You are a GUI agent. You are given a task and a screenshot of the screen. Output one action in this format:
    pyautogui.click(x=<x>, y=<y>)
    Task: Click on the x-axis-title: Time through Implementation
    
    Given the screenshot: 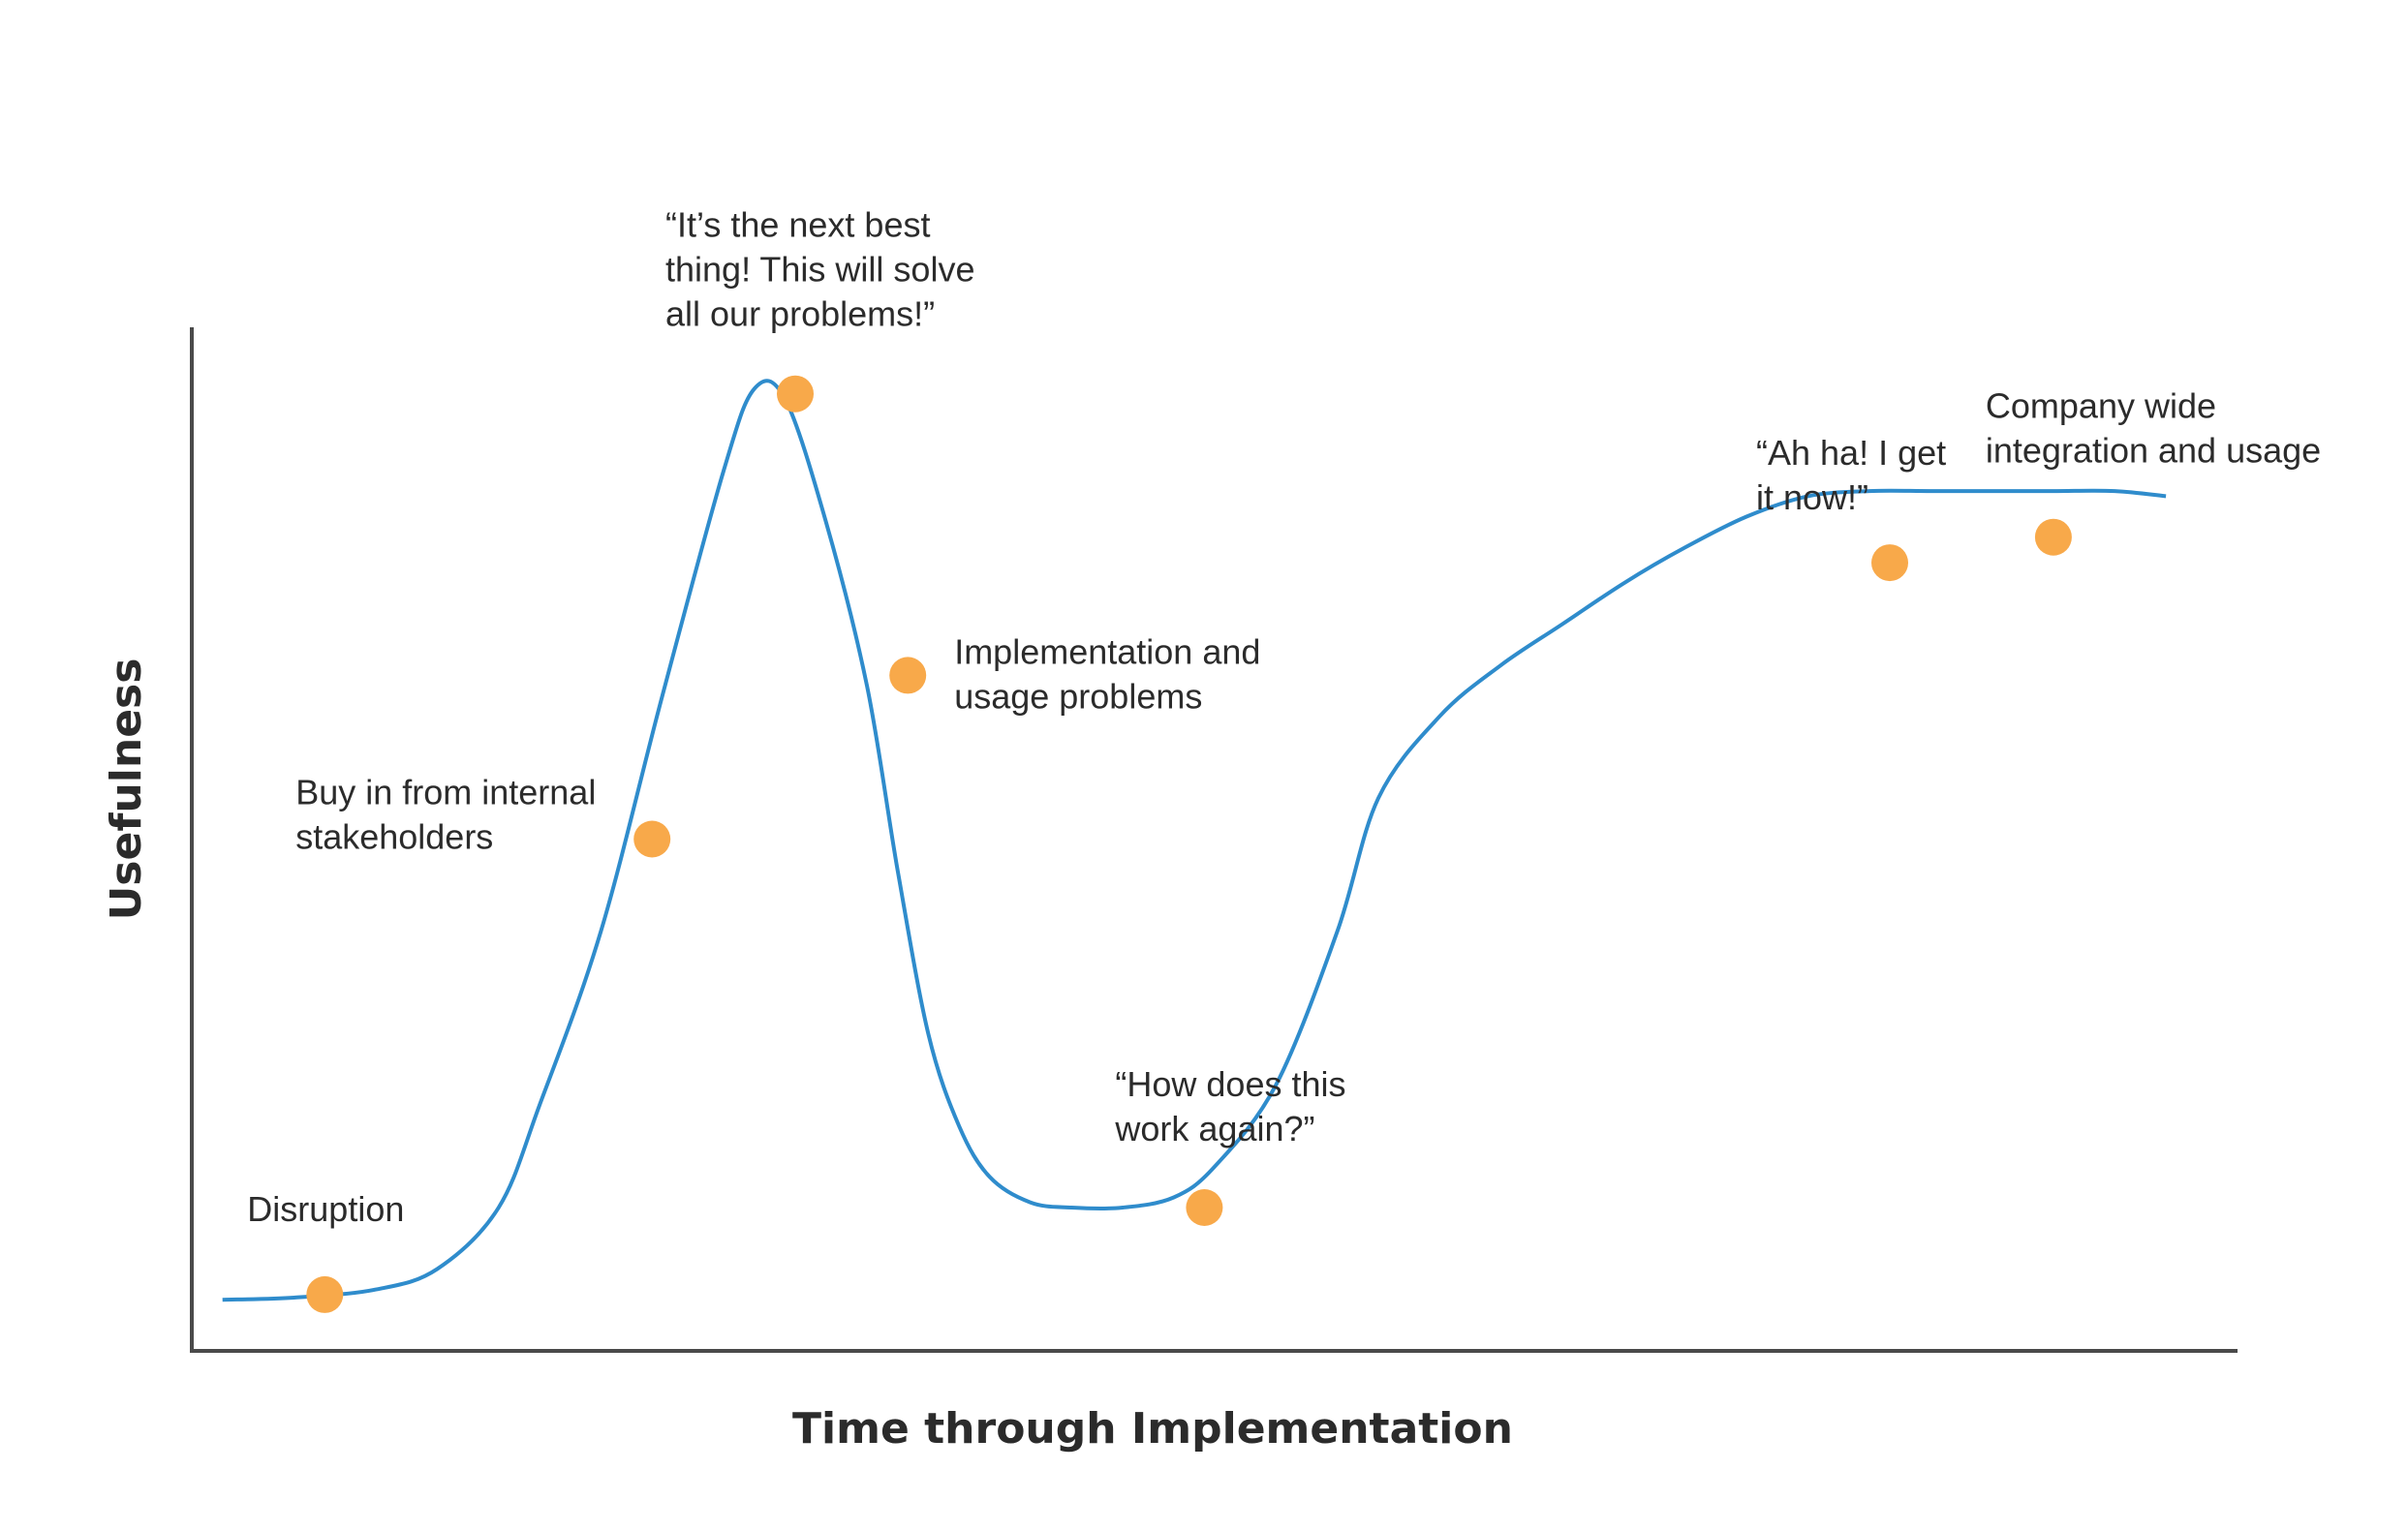 What is the action you would take?
    pyautogui.click(x=1152, y=1429)
    